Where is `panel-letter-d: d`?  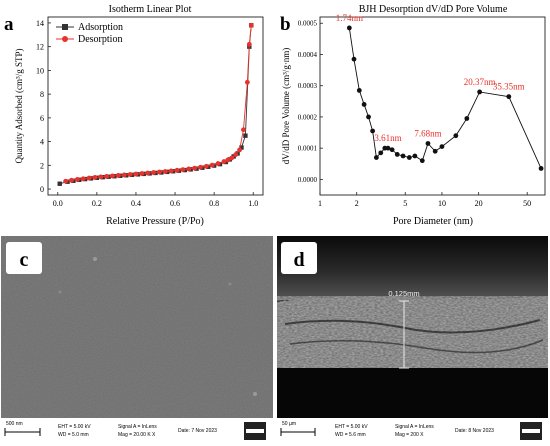 panel-letter-d: d is located at coordinates (298, 260).